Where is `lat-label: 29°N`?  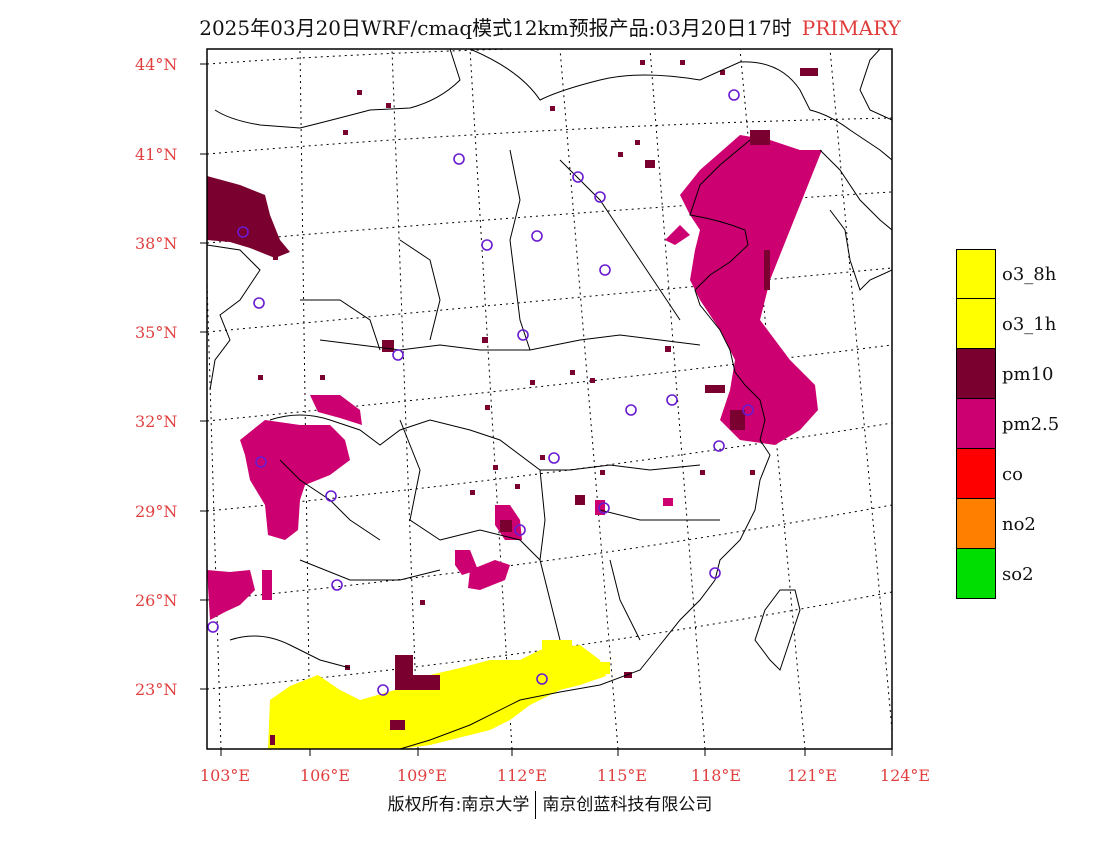
lat-label: 29°N is located at coordinates (156, 511).